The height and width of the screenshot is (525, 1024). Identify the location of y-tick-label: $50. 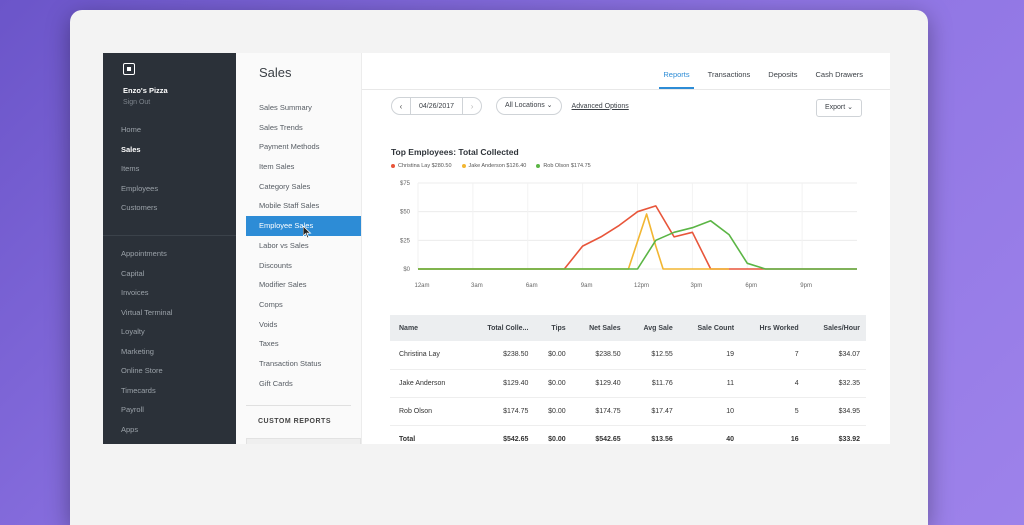
(405, 213).